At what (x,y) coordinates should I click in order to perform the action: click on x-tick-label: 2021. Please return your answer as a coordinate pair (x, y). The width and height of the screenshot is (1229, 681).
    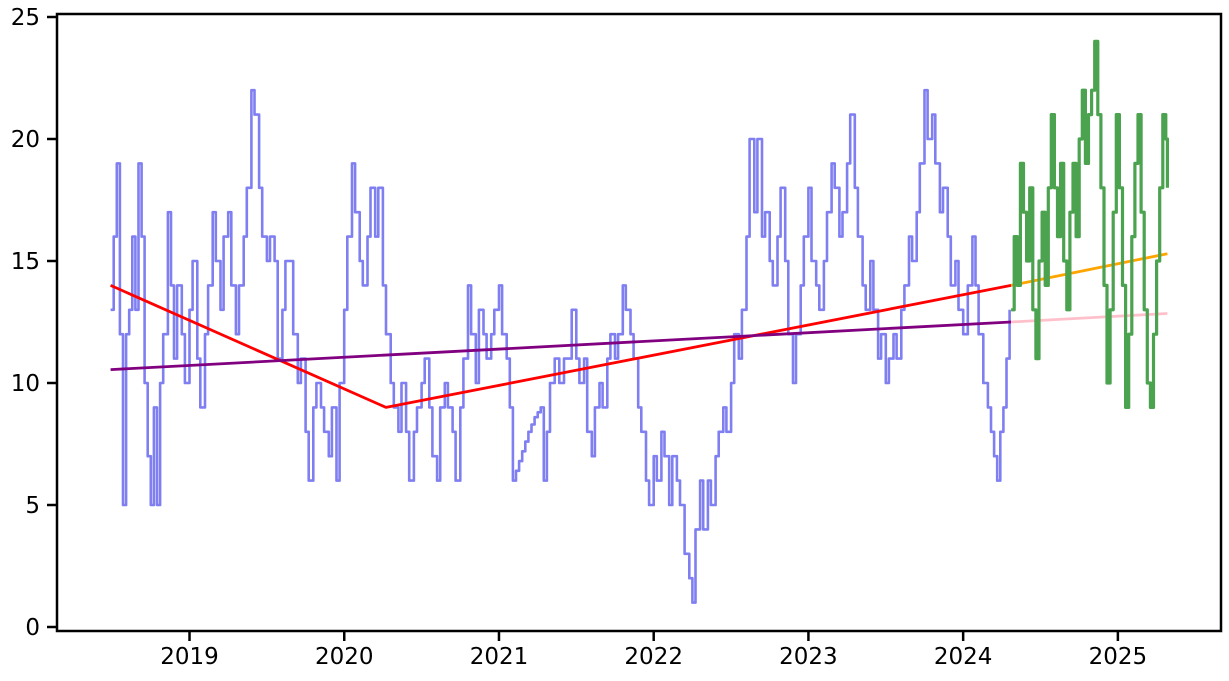
    Looking at the image, I should click on (499, 657).